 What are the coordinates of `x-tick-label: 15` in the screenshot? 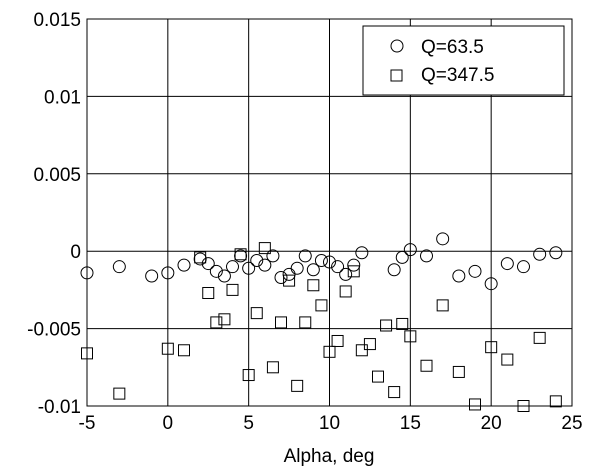 It's located at (410, 423).